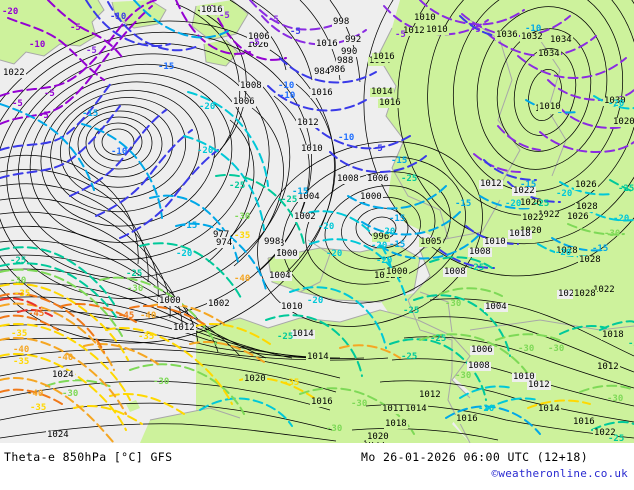  What do you see at coordinates (88, 457) in the screenshot?
I see `map-title: Theta-e 850hPa [°C] GFS` at bounding box center [88, 457].